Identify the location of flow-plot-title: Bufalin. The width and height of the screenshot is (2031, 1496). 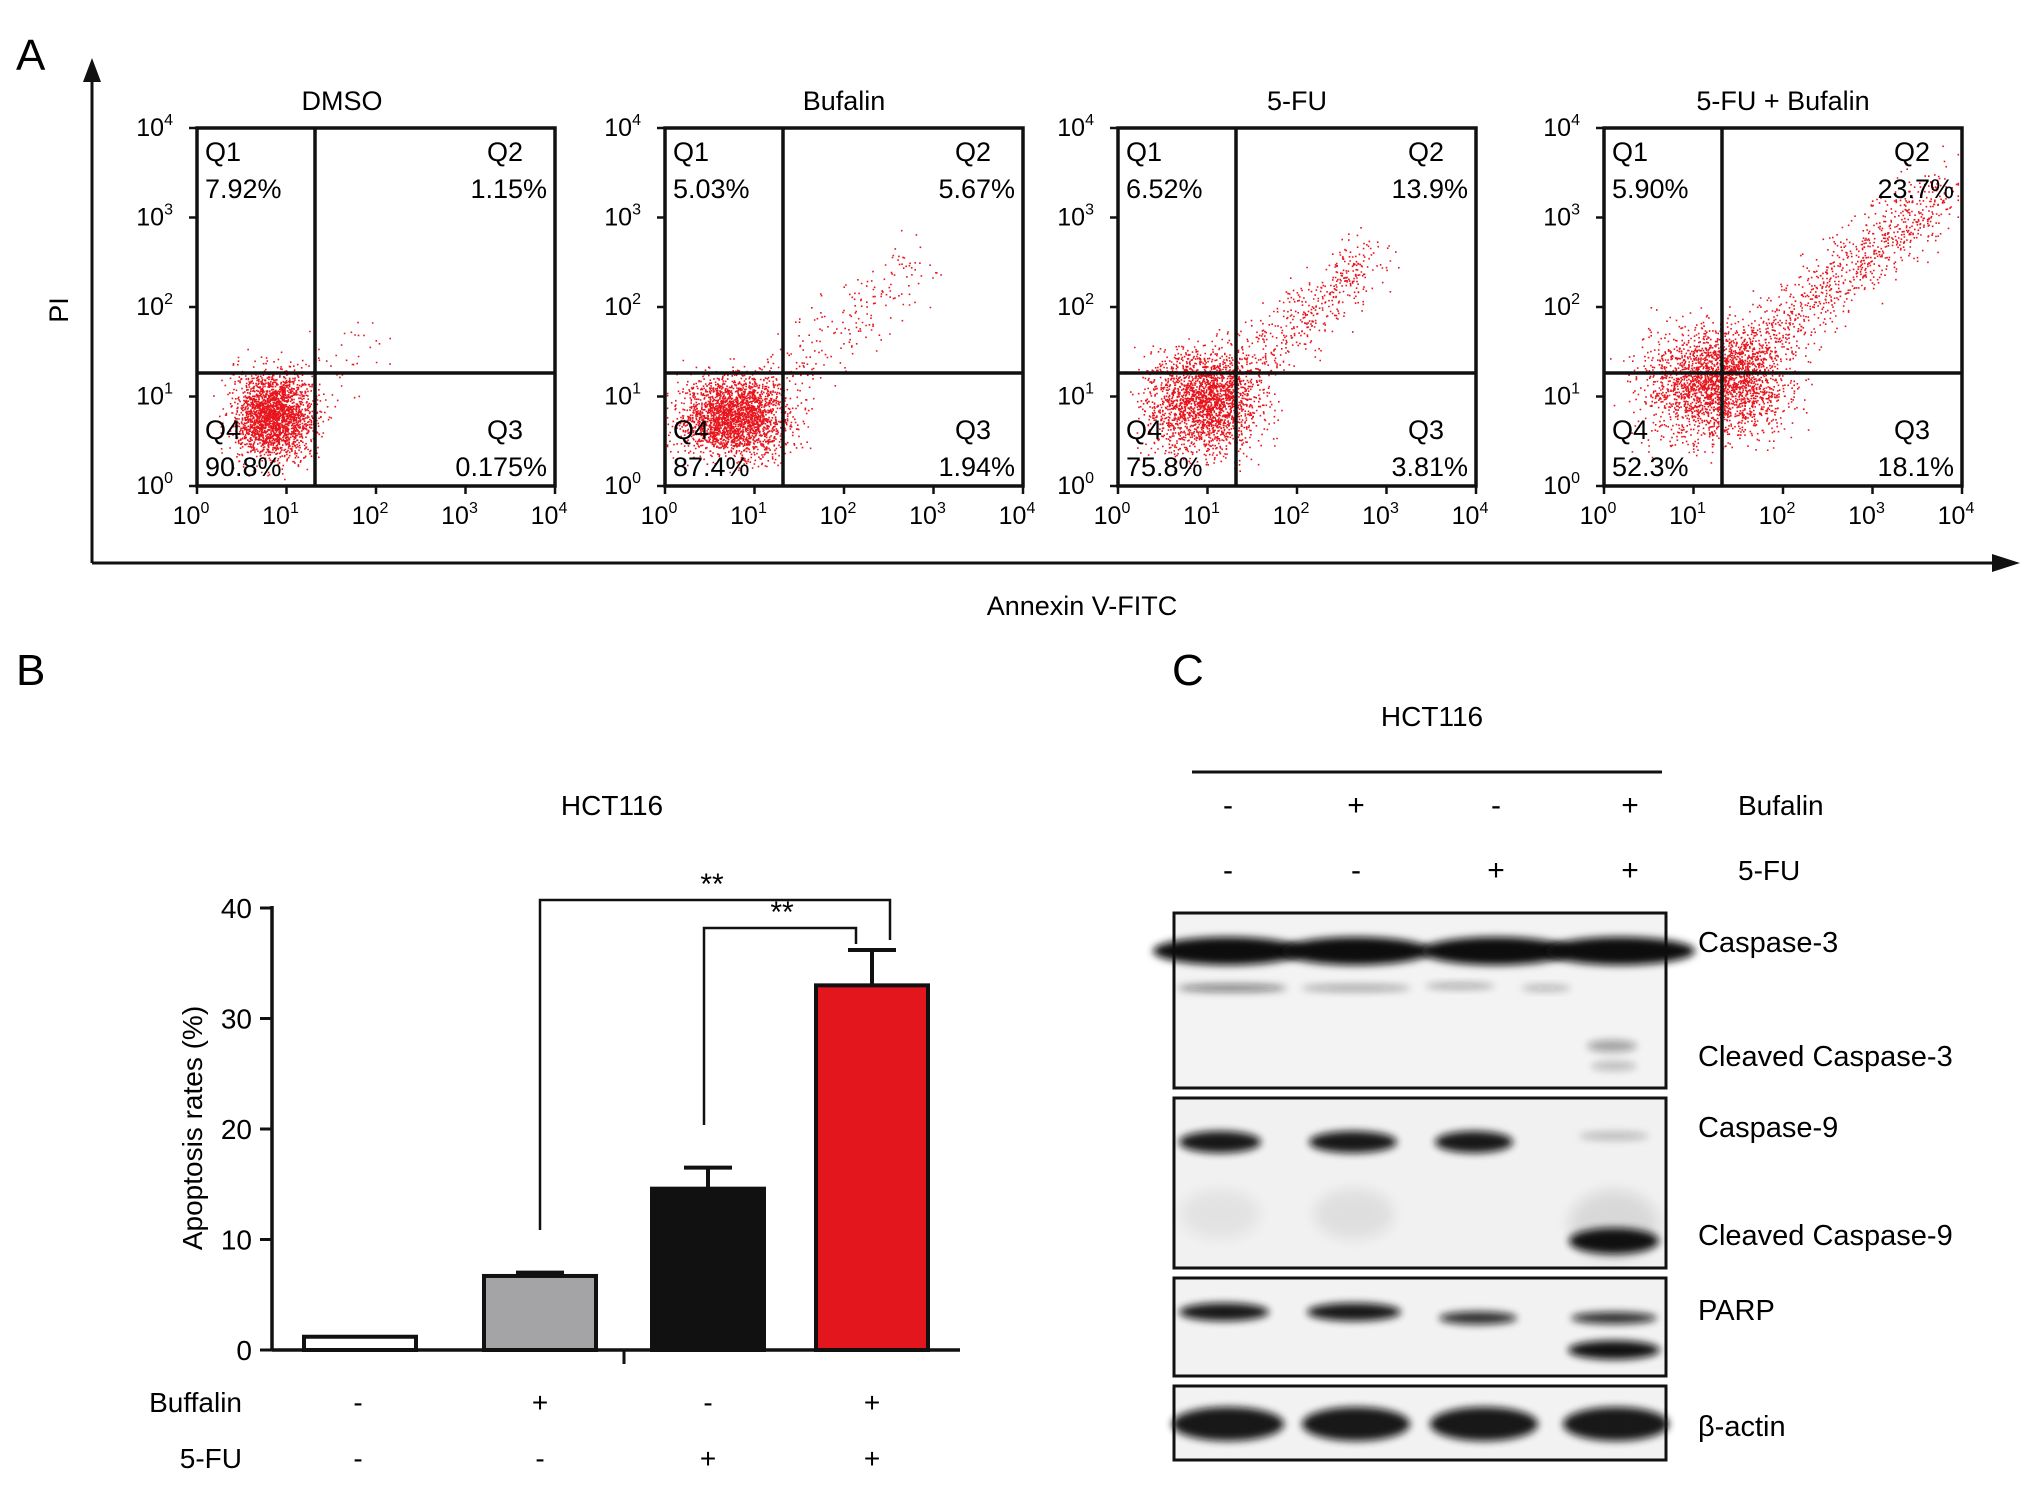
(844, 101).